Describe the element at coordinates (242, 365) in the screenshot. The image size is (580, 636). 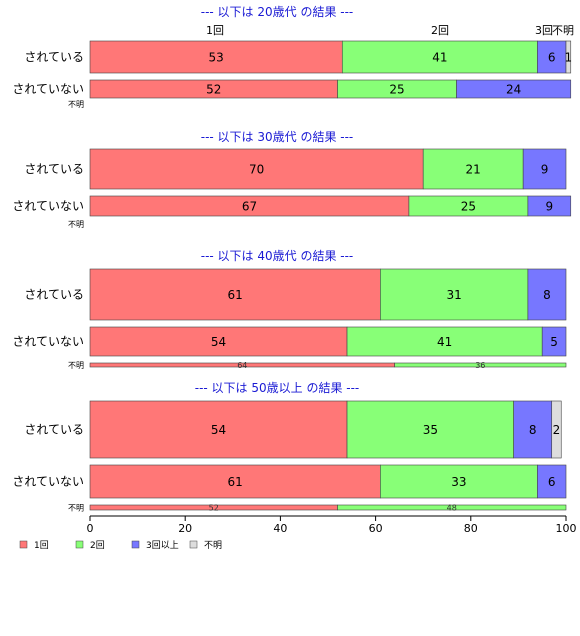
I see `data-label: 64` at that location.